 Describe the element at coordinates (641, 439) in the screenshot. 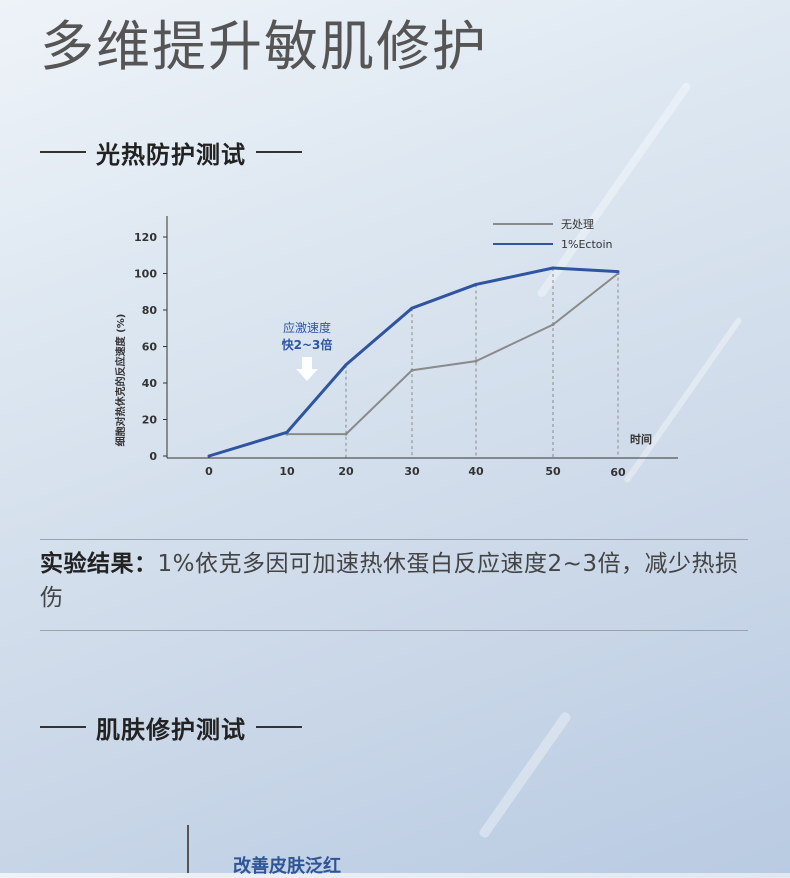

I see `x-axis-label: 时间` at that location.